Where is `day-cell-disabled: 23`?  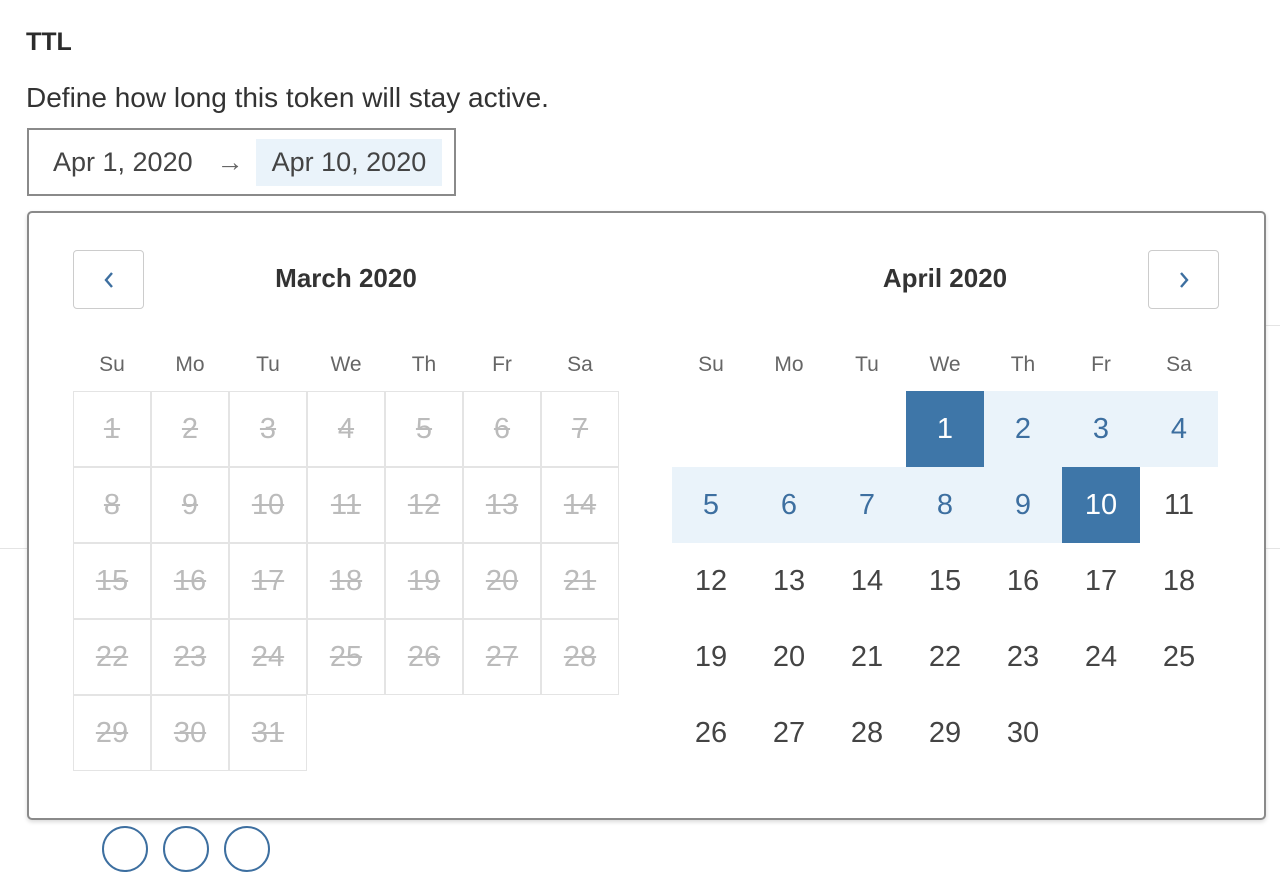 day-cell-disabled: 23 is located at coordinates (190, 657).